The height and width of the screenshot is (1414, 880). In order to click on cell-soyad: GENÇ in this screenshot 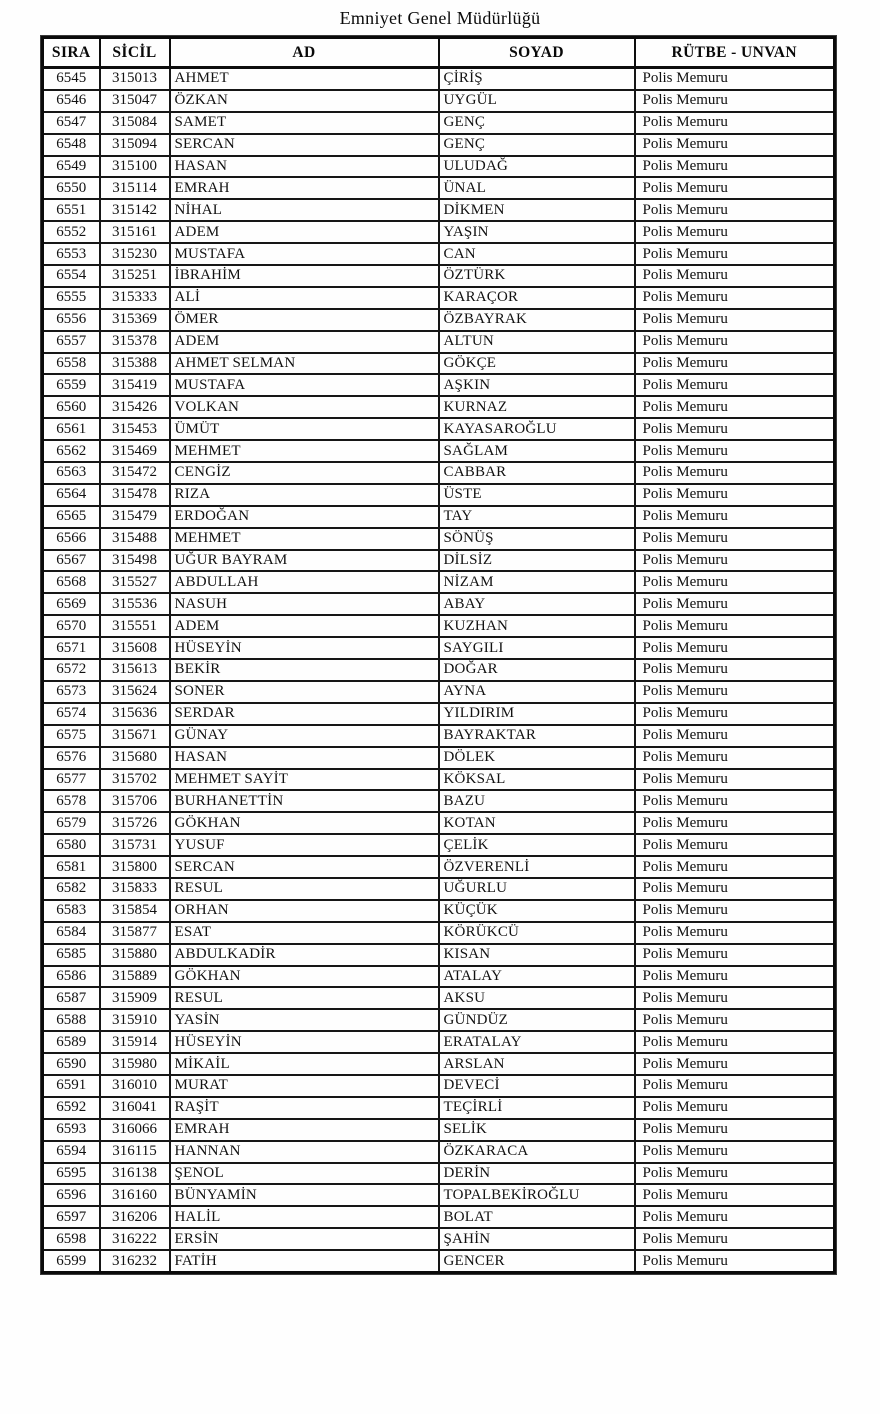, I will do `click(536, 122)`.